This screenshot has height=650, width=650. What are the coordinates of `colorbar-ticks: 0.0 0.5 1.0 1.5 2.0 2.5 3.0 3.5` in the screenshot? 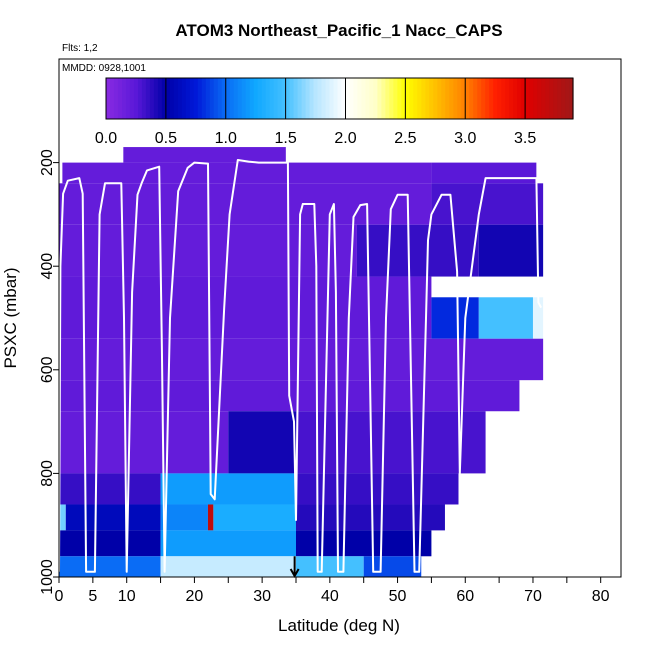 It's located at (315, 112).